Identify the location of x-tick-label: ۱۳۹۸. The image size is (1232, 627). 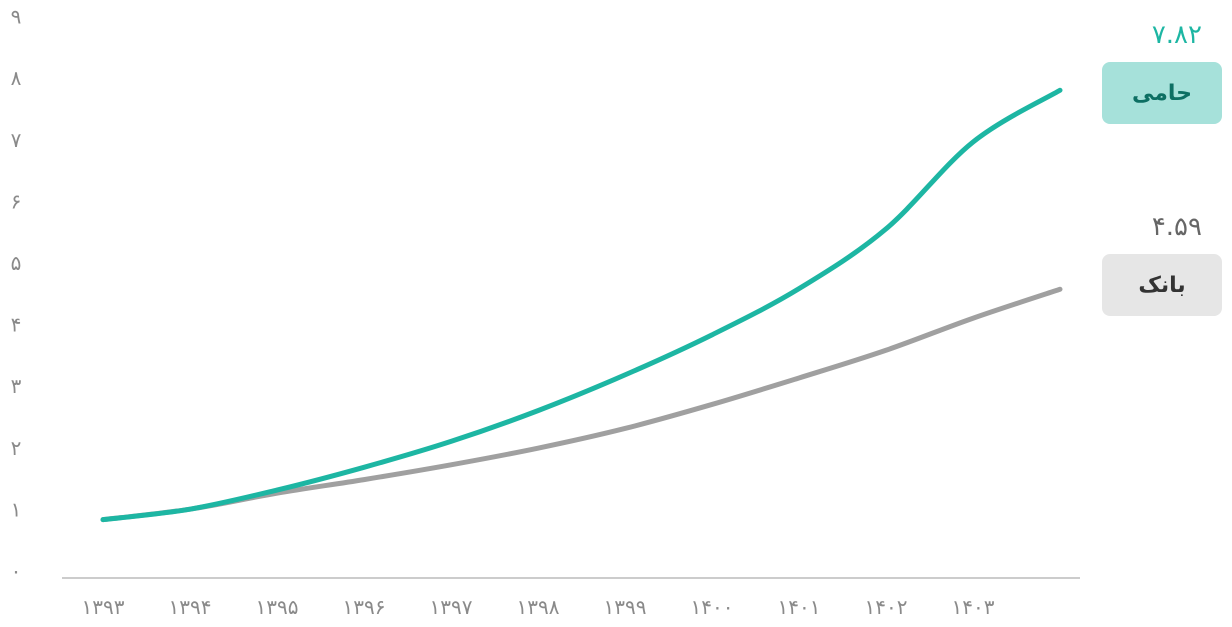
(538, 607).